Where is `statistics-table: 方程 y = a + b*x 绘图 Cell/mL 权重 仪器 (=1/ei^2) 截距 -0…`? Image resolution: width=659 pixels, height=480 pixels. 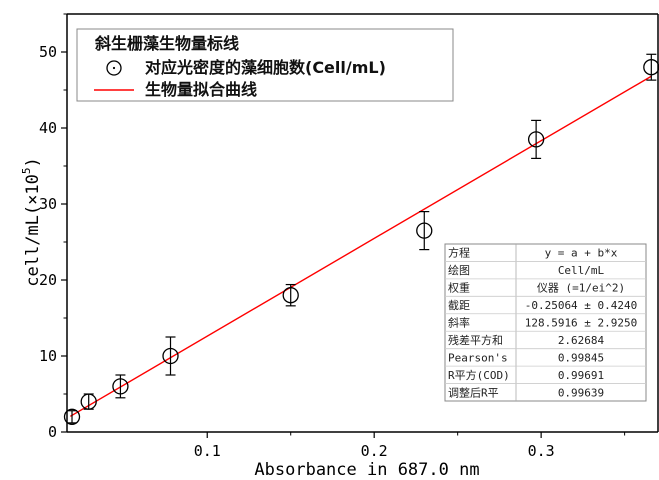
statistics-table: 方程 y = a + b*x 绘图 Cell/mL 权重 仪器 (=1/ei^2) 截距 -0… is located at coordinates (545, 322).